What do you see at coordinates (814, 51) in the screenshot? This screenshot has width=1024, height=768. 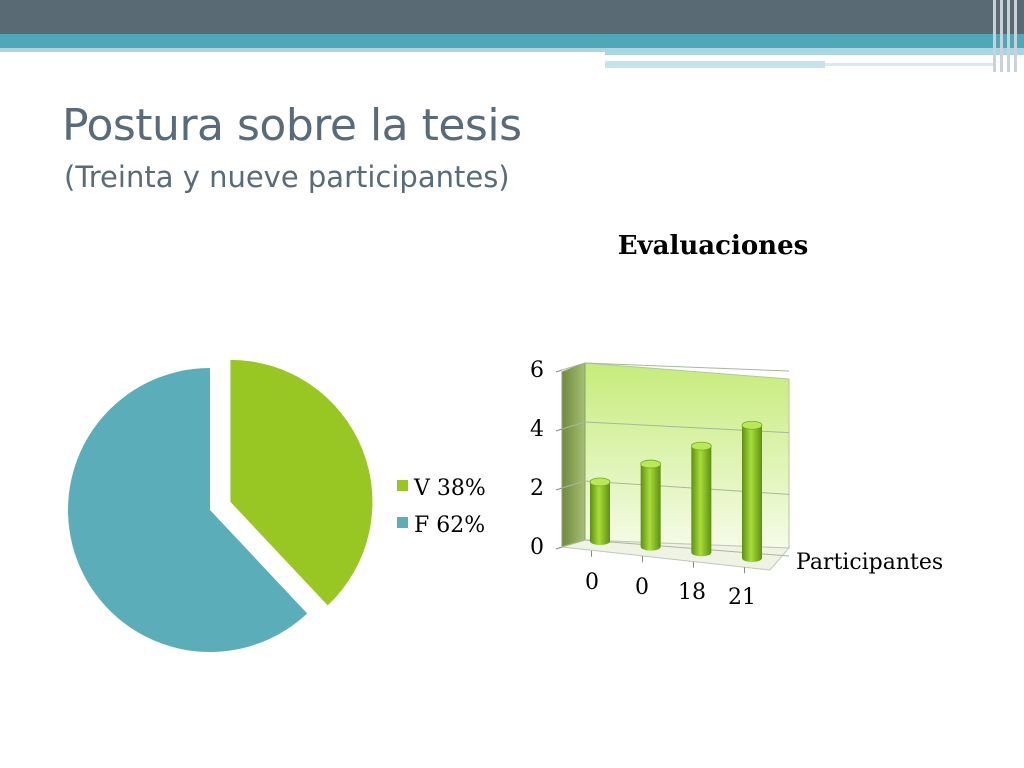 I see `header-light-line-right` at bounding box center [814, 51].